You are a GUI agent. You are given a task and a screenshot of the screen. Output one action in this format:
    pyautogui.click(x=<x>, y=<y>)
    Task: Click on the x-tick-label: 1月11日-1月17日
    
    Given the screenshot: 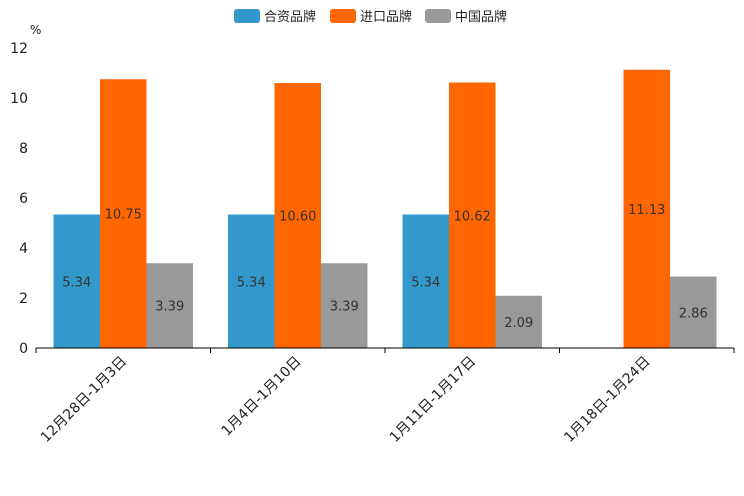 What is the action you would take?
    pyautogui.click(x=433, y=400)
    